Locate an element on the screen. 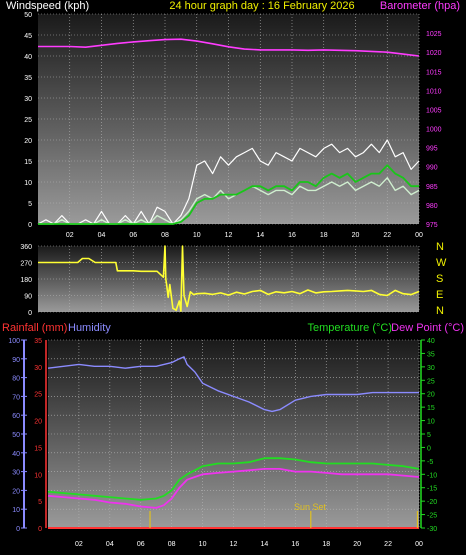  wind-x-tick: 00 is located at coordinates (419, 235).